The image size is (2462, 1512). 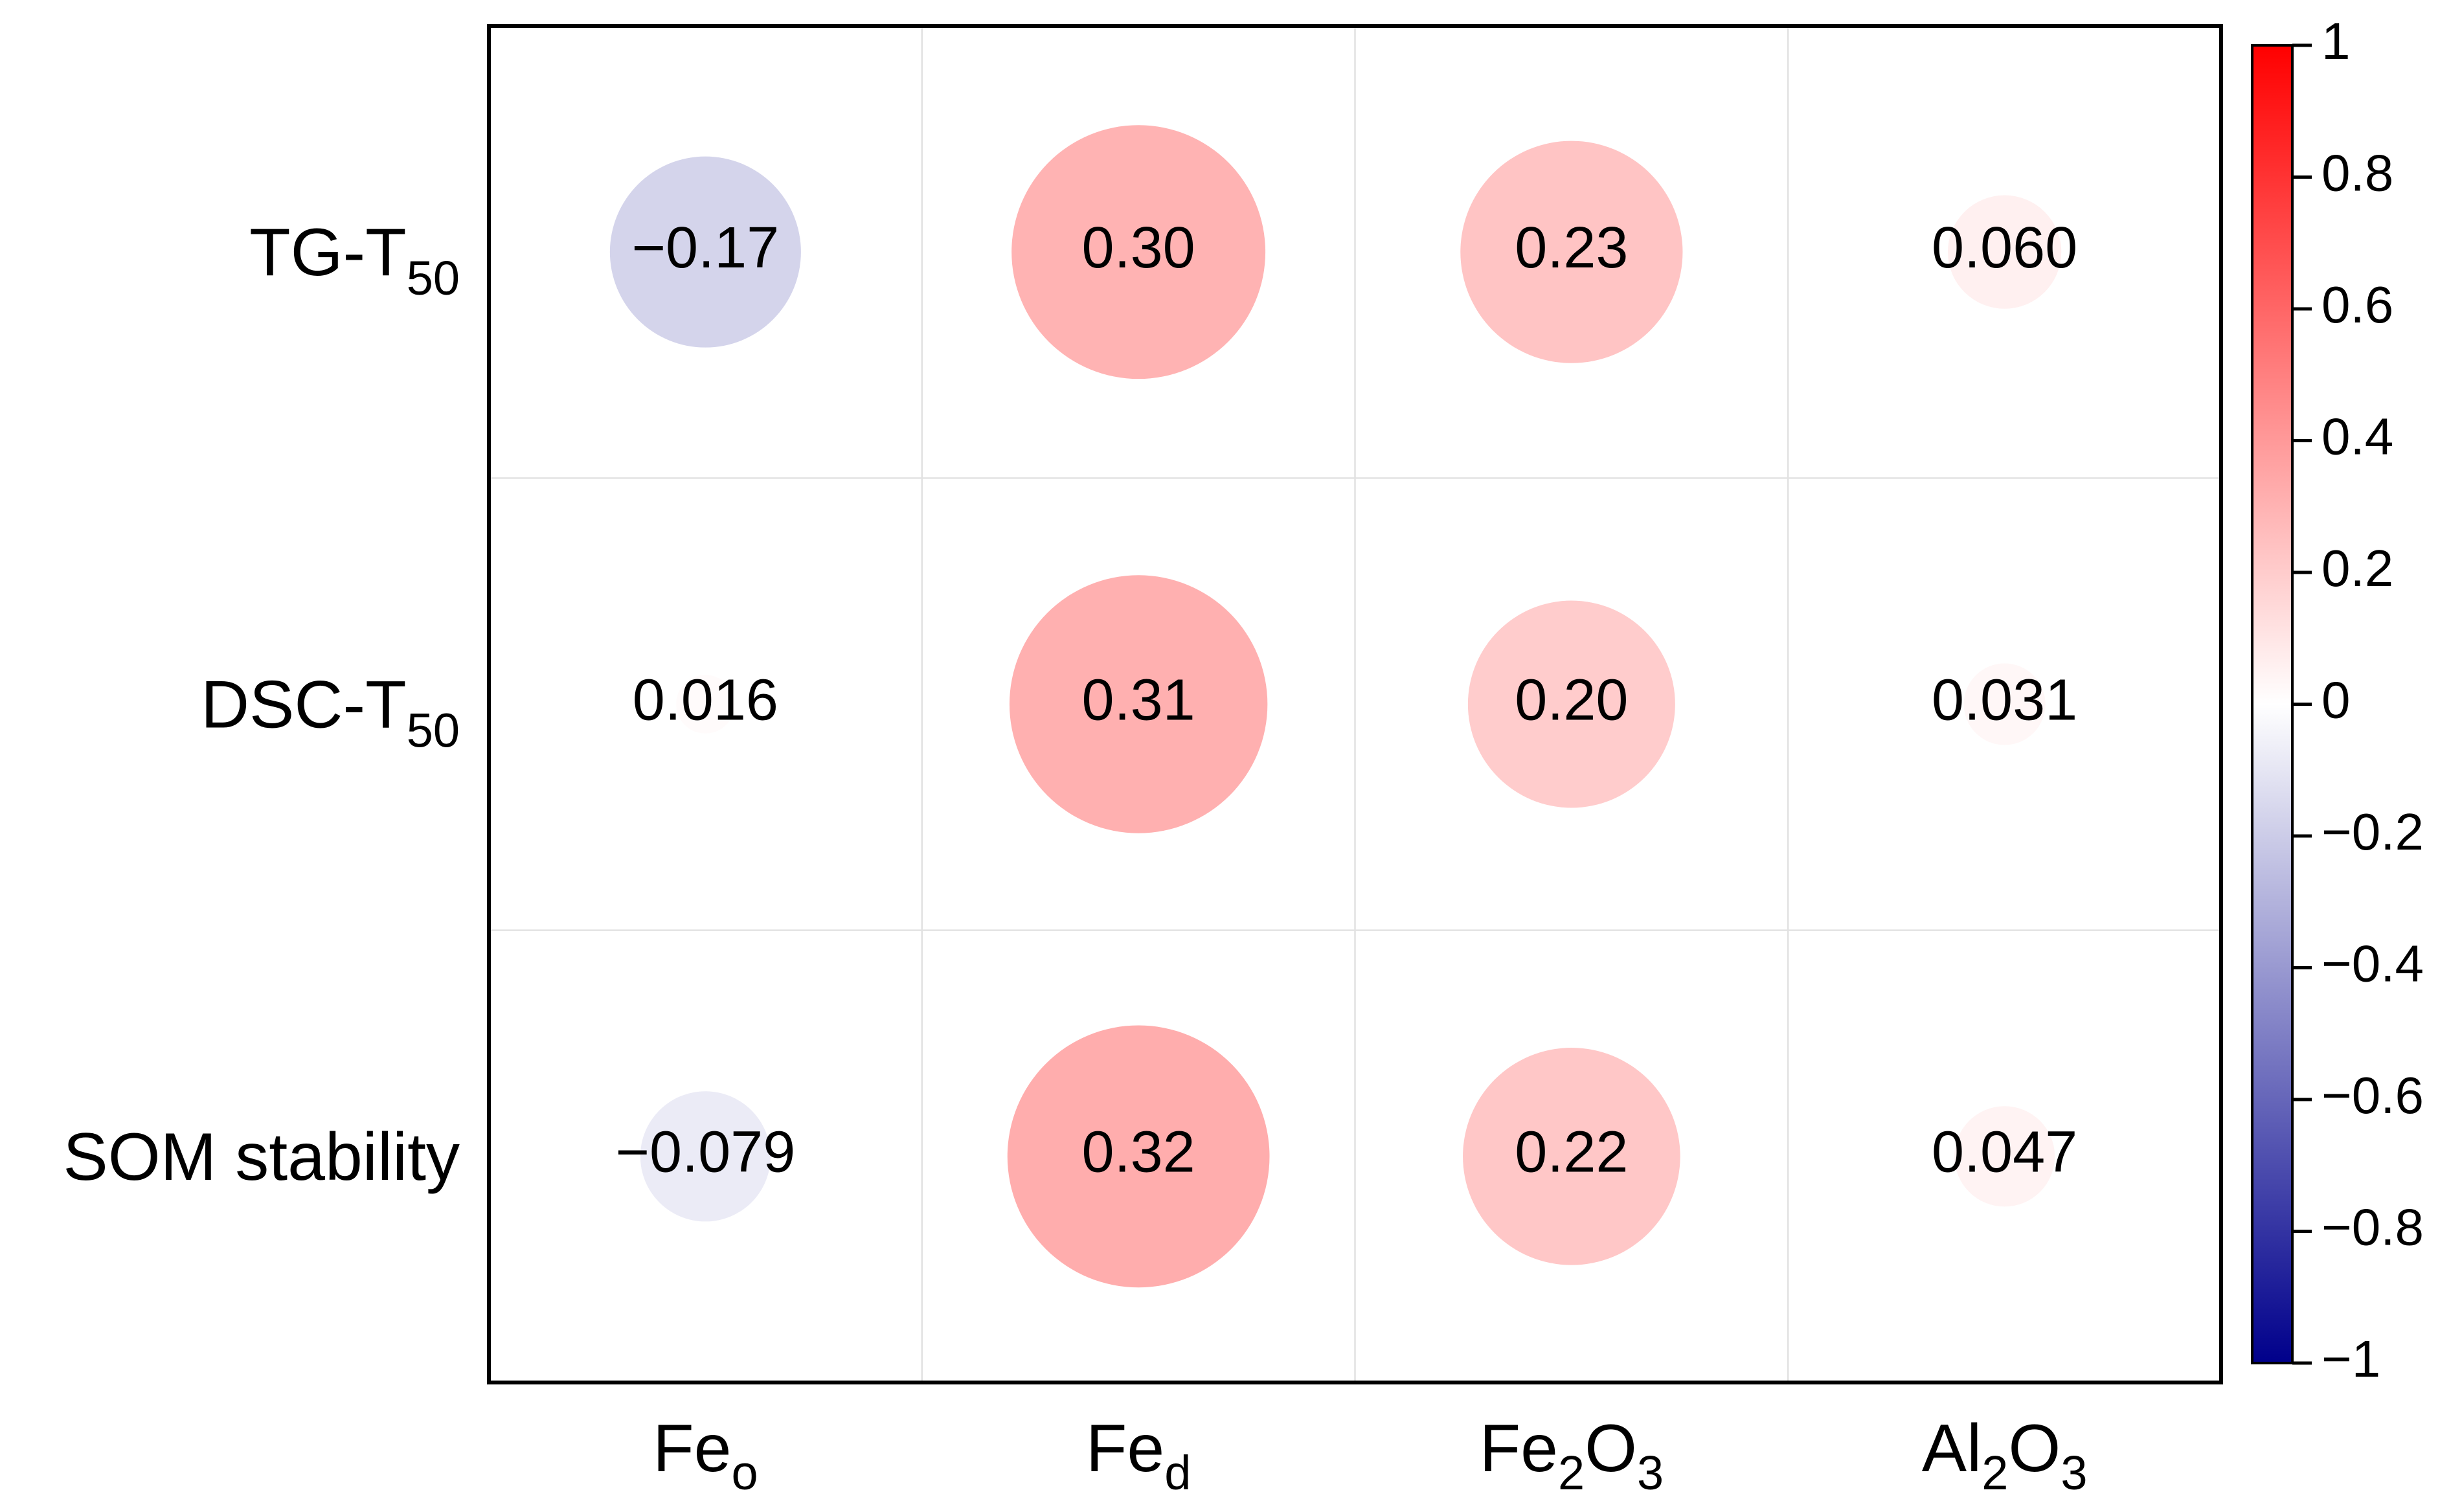 What do you see at coordinates (1138, 248) in the screenshot?
I see `correlation-value-label: 0.30` at bounding box center [1138, 248].